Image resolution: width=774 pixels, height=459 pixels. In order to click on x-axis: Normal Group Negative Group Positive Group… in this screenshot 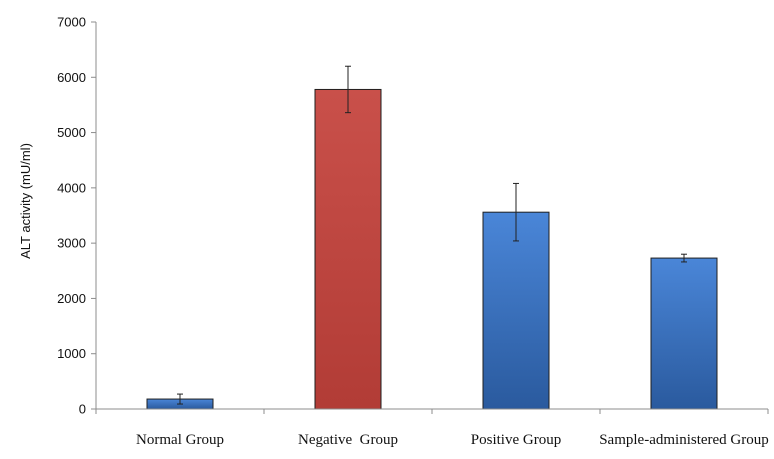, I will do `click(432, 428)`.